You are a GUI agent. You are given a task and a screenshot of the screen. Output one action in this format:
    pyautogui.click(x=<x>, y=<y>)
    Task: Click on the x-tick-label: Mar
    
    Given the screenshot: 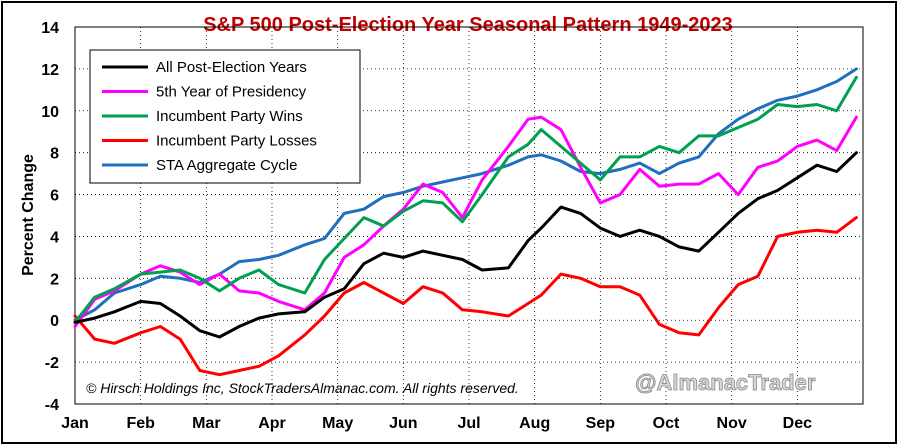 What is the action you would take?
    pyautogui.click(x=206, y=423)
    